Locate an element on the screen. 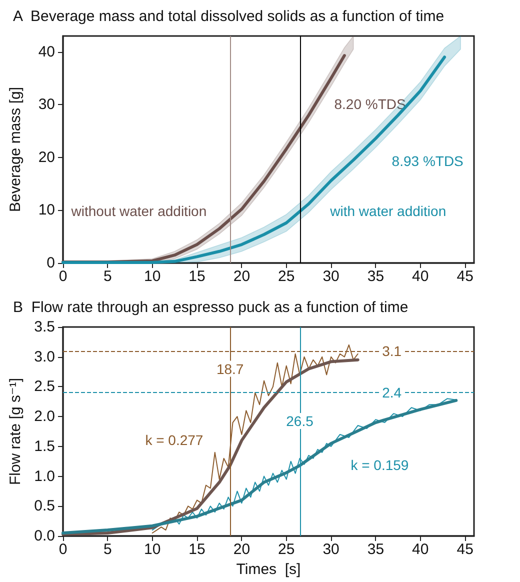 The image size is (520, 582). annotation: 8.20 %TDS is located at coordinates (370, 104).